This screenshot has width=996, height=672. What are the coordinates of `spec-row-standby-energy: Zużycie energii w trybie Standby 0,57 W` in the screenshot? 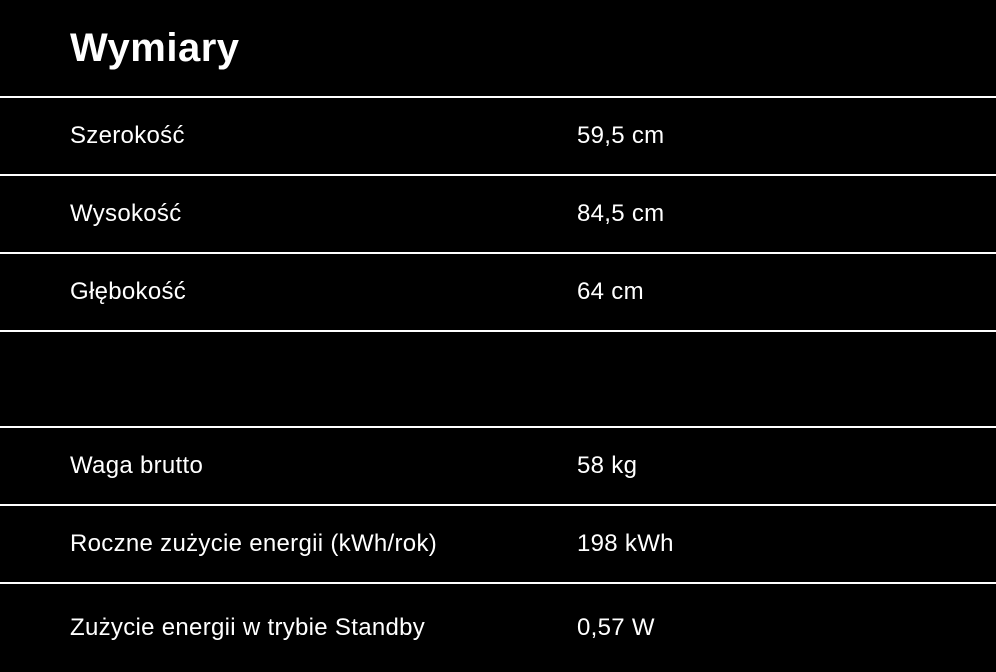 It's located at (498, 627).